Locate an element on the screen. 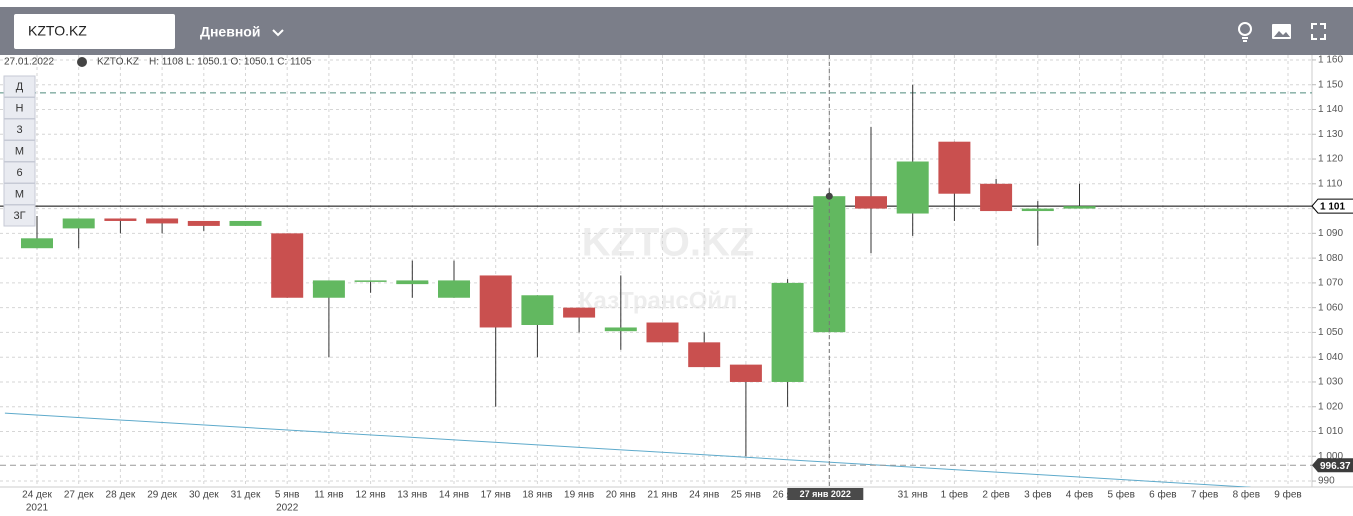  price-label: 996.37 is located at coordinates (1335, 466).